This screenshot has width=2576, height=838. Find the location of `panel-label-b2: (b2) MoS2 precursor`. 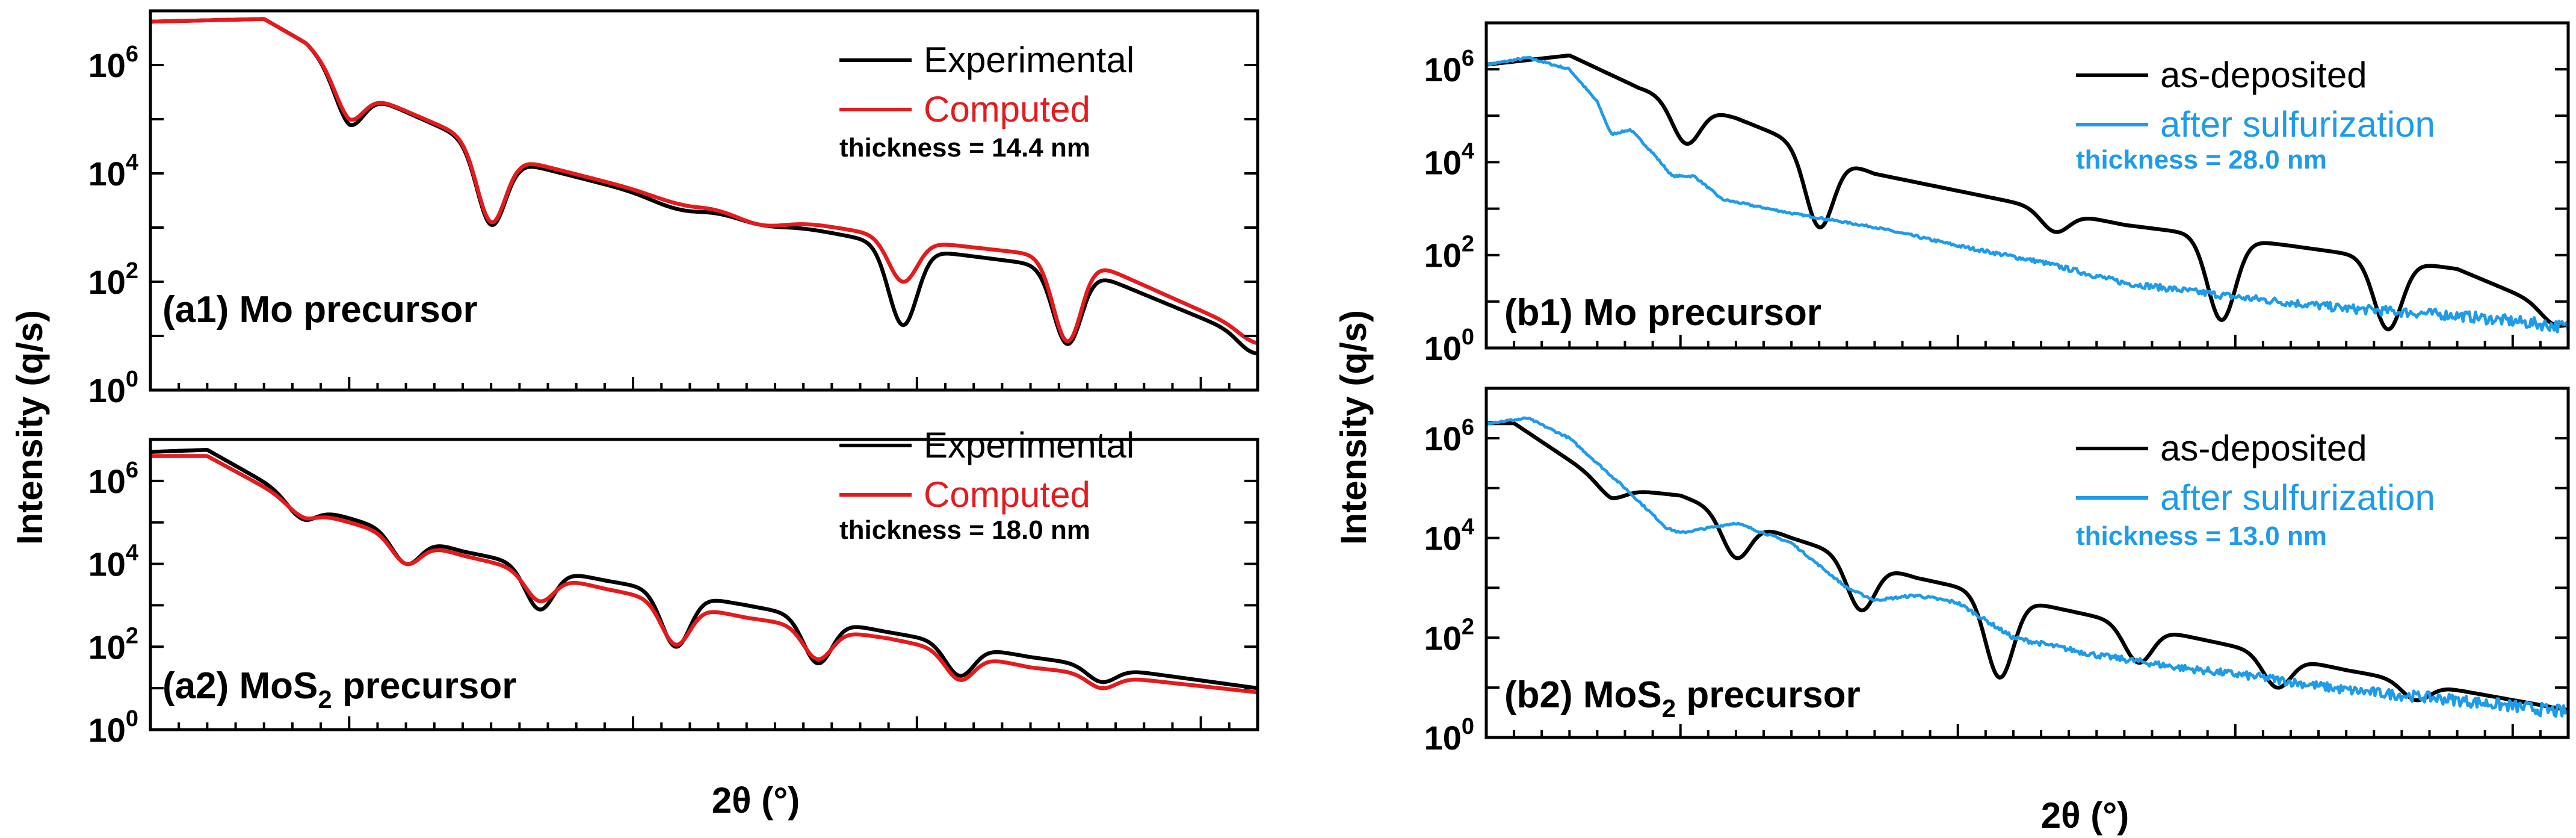

panel-label-b2: (b2) MoS2 precursor is located at coordinates (1682, 698).